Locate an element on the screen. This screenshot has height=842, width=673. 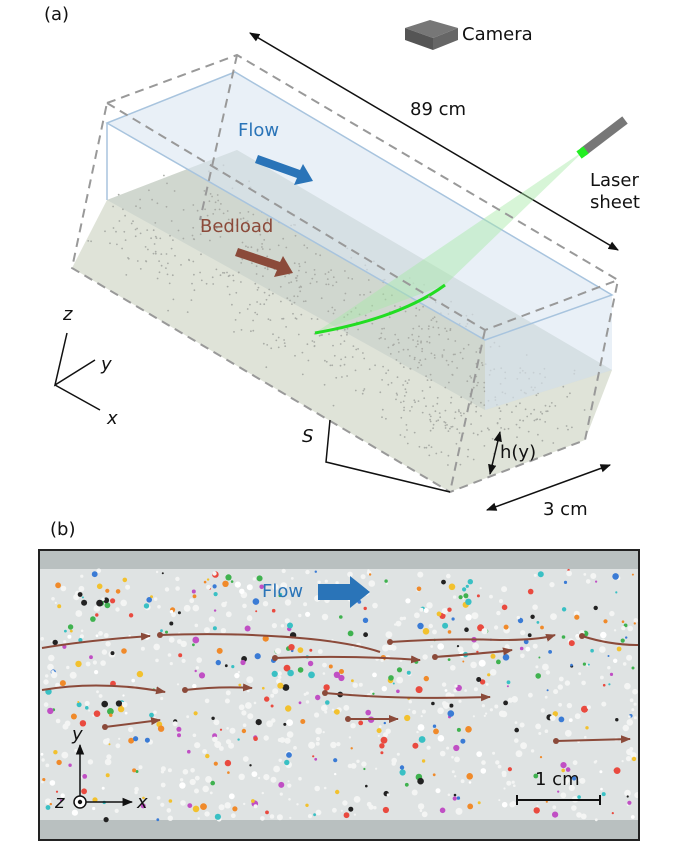
panel-label: (a) is located at coordinates (56, 14).